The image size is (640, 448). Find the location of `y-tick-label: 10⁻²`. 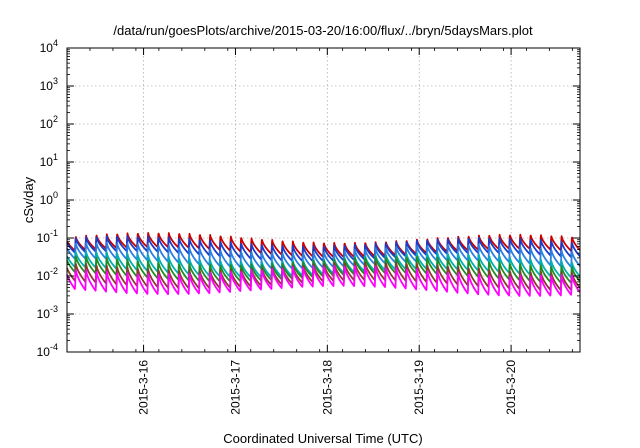

y-tick-label: 10⁻² is located at coordinates (47, 274).